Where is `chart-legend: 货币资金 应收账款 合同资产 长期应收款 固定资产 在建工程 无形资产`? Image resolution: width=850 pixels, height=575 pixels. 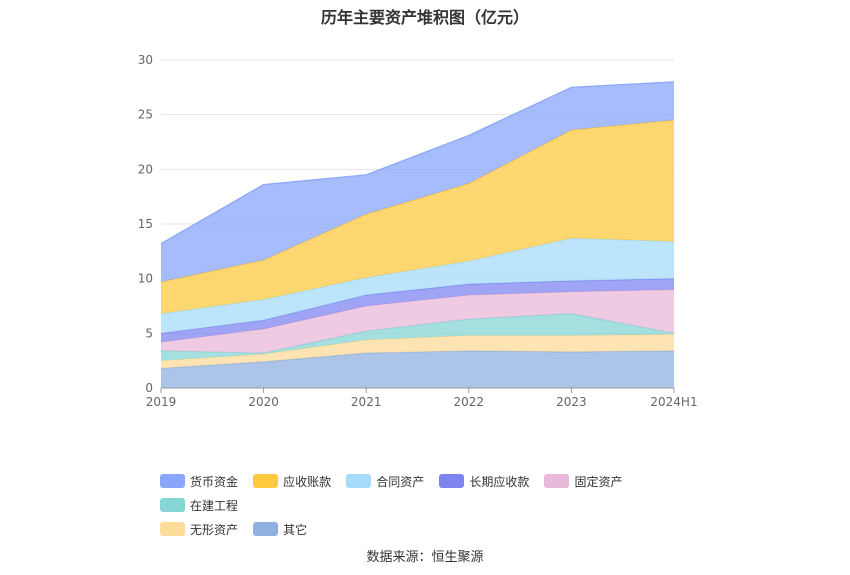
chart-legend: 货币资金 应收账款 合同资产 长期应收款 固定资产 在建工程 无形资产 is located at coordinates (440, 508).